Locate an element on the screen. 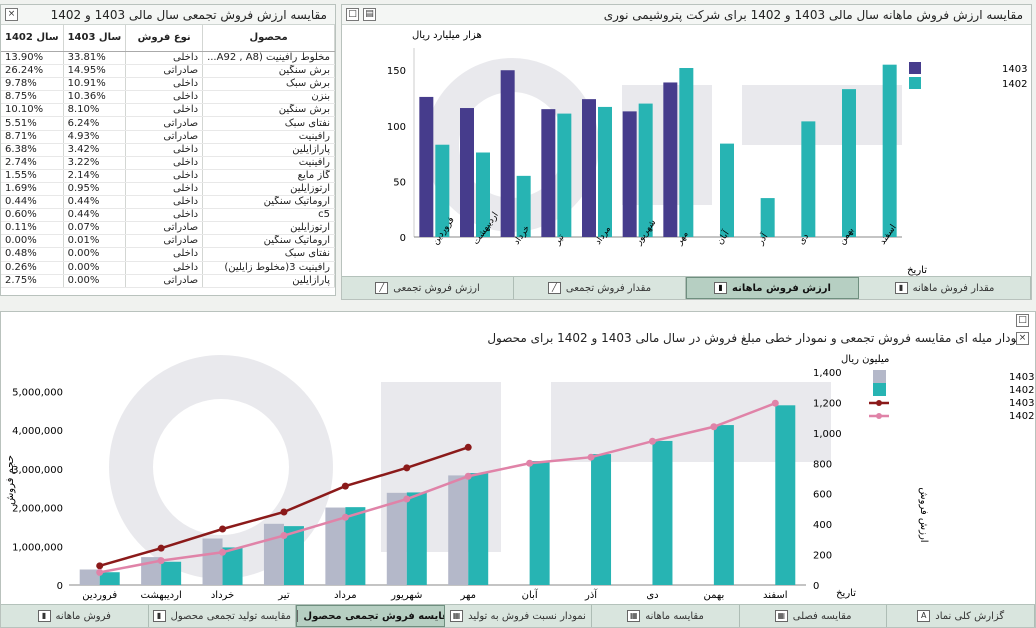 This screenshot has height=628, width=1036. table-row: 1.55% 2.14% داخلی گاز مایع is located at coordinates (168, 176).